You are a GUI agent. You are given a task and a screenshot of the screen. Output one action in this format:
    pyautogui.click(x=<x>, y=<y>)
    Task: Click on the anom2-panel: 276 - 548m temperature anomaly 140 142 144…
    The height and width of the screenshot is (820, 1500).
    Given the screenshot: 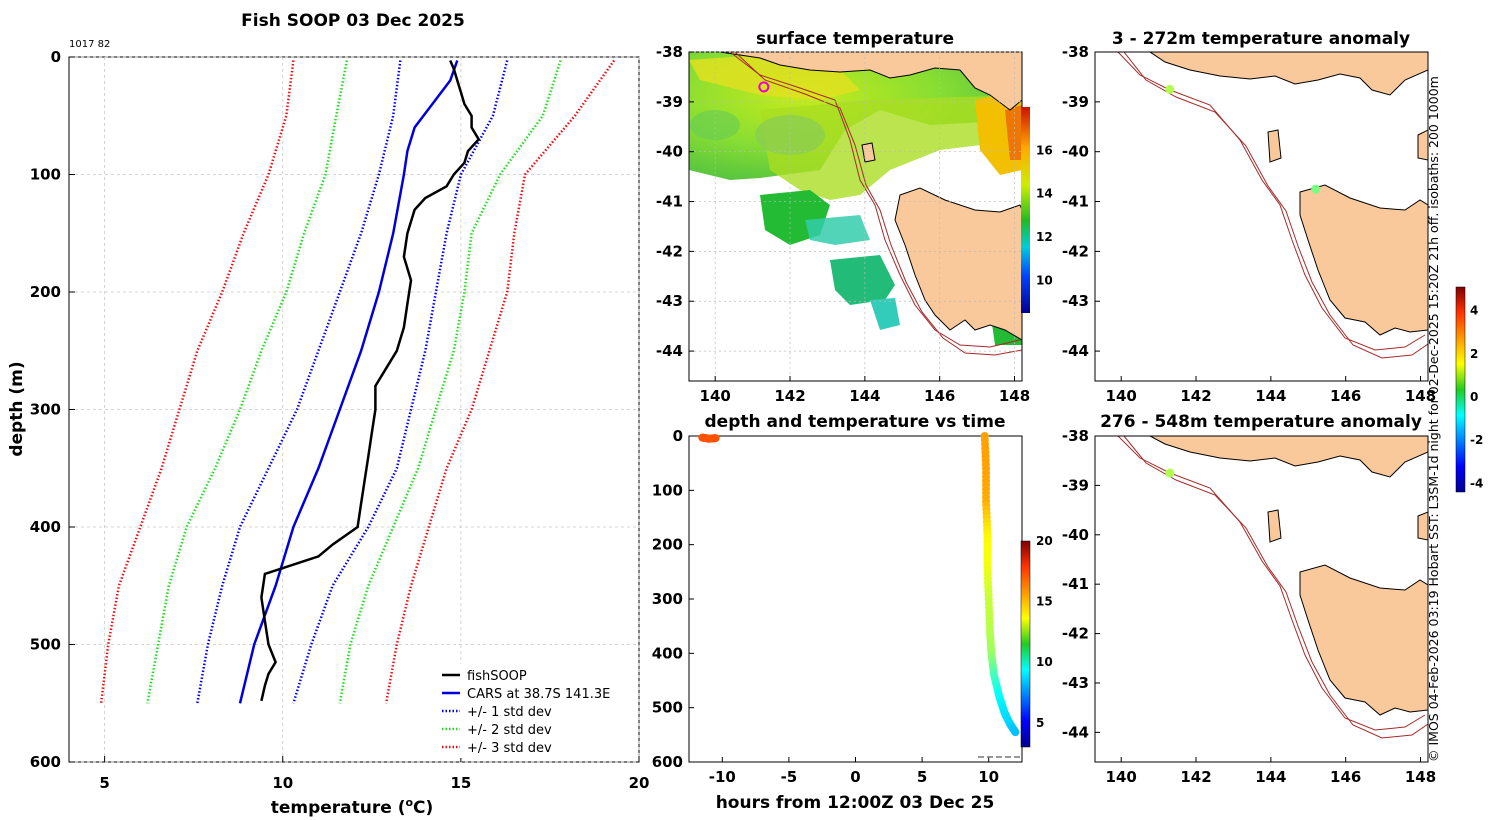 What is the action you would take?
    pyautogui.click(x=1249, y=599)
    